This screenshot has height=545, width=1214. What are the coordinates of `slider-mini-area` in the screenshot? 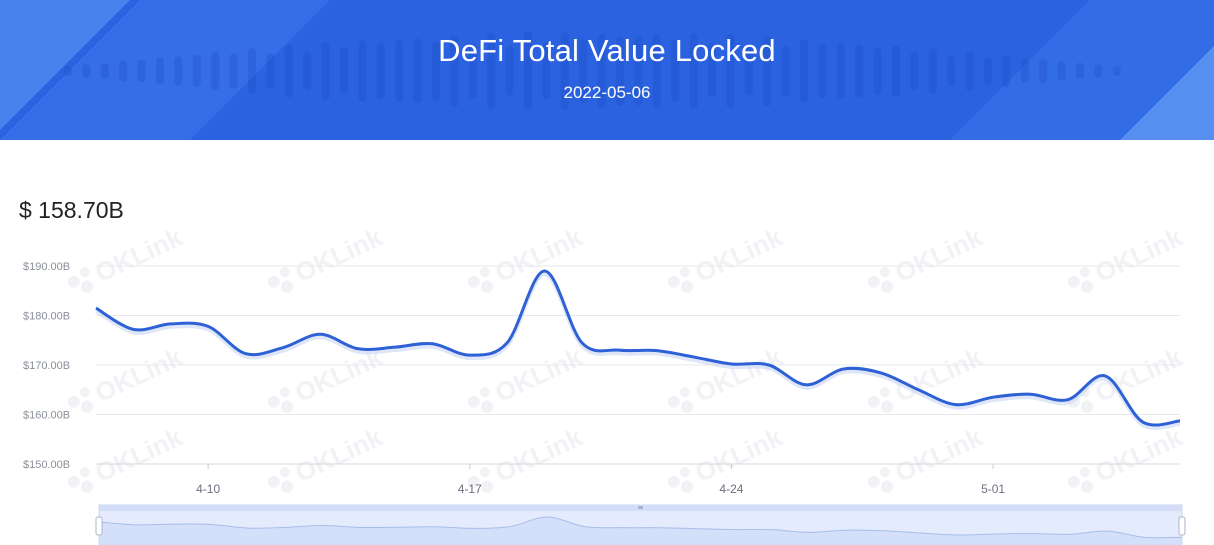 It's located at (640, 531).